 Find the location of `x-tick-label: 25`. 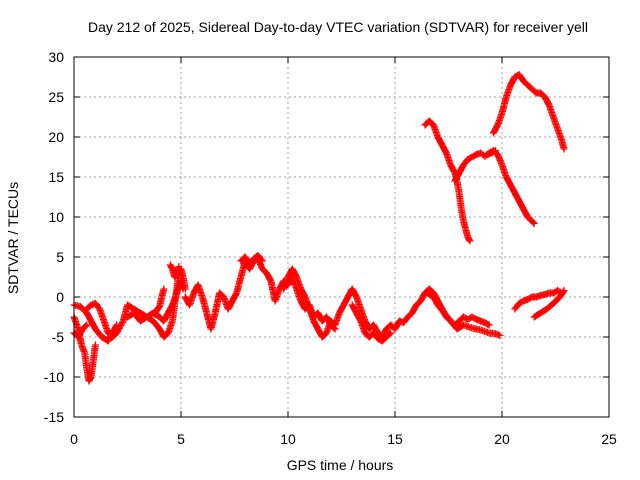

x-tick-label: 25 is located at coordinates (609, 439).